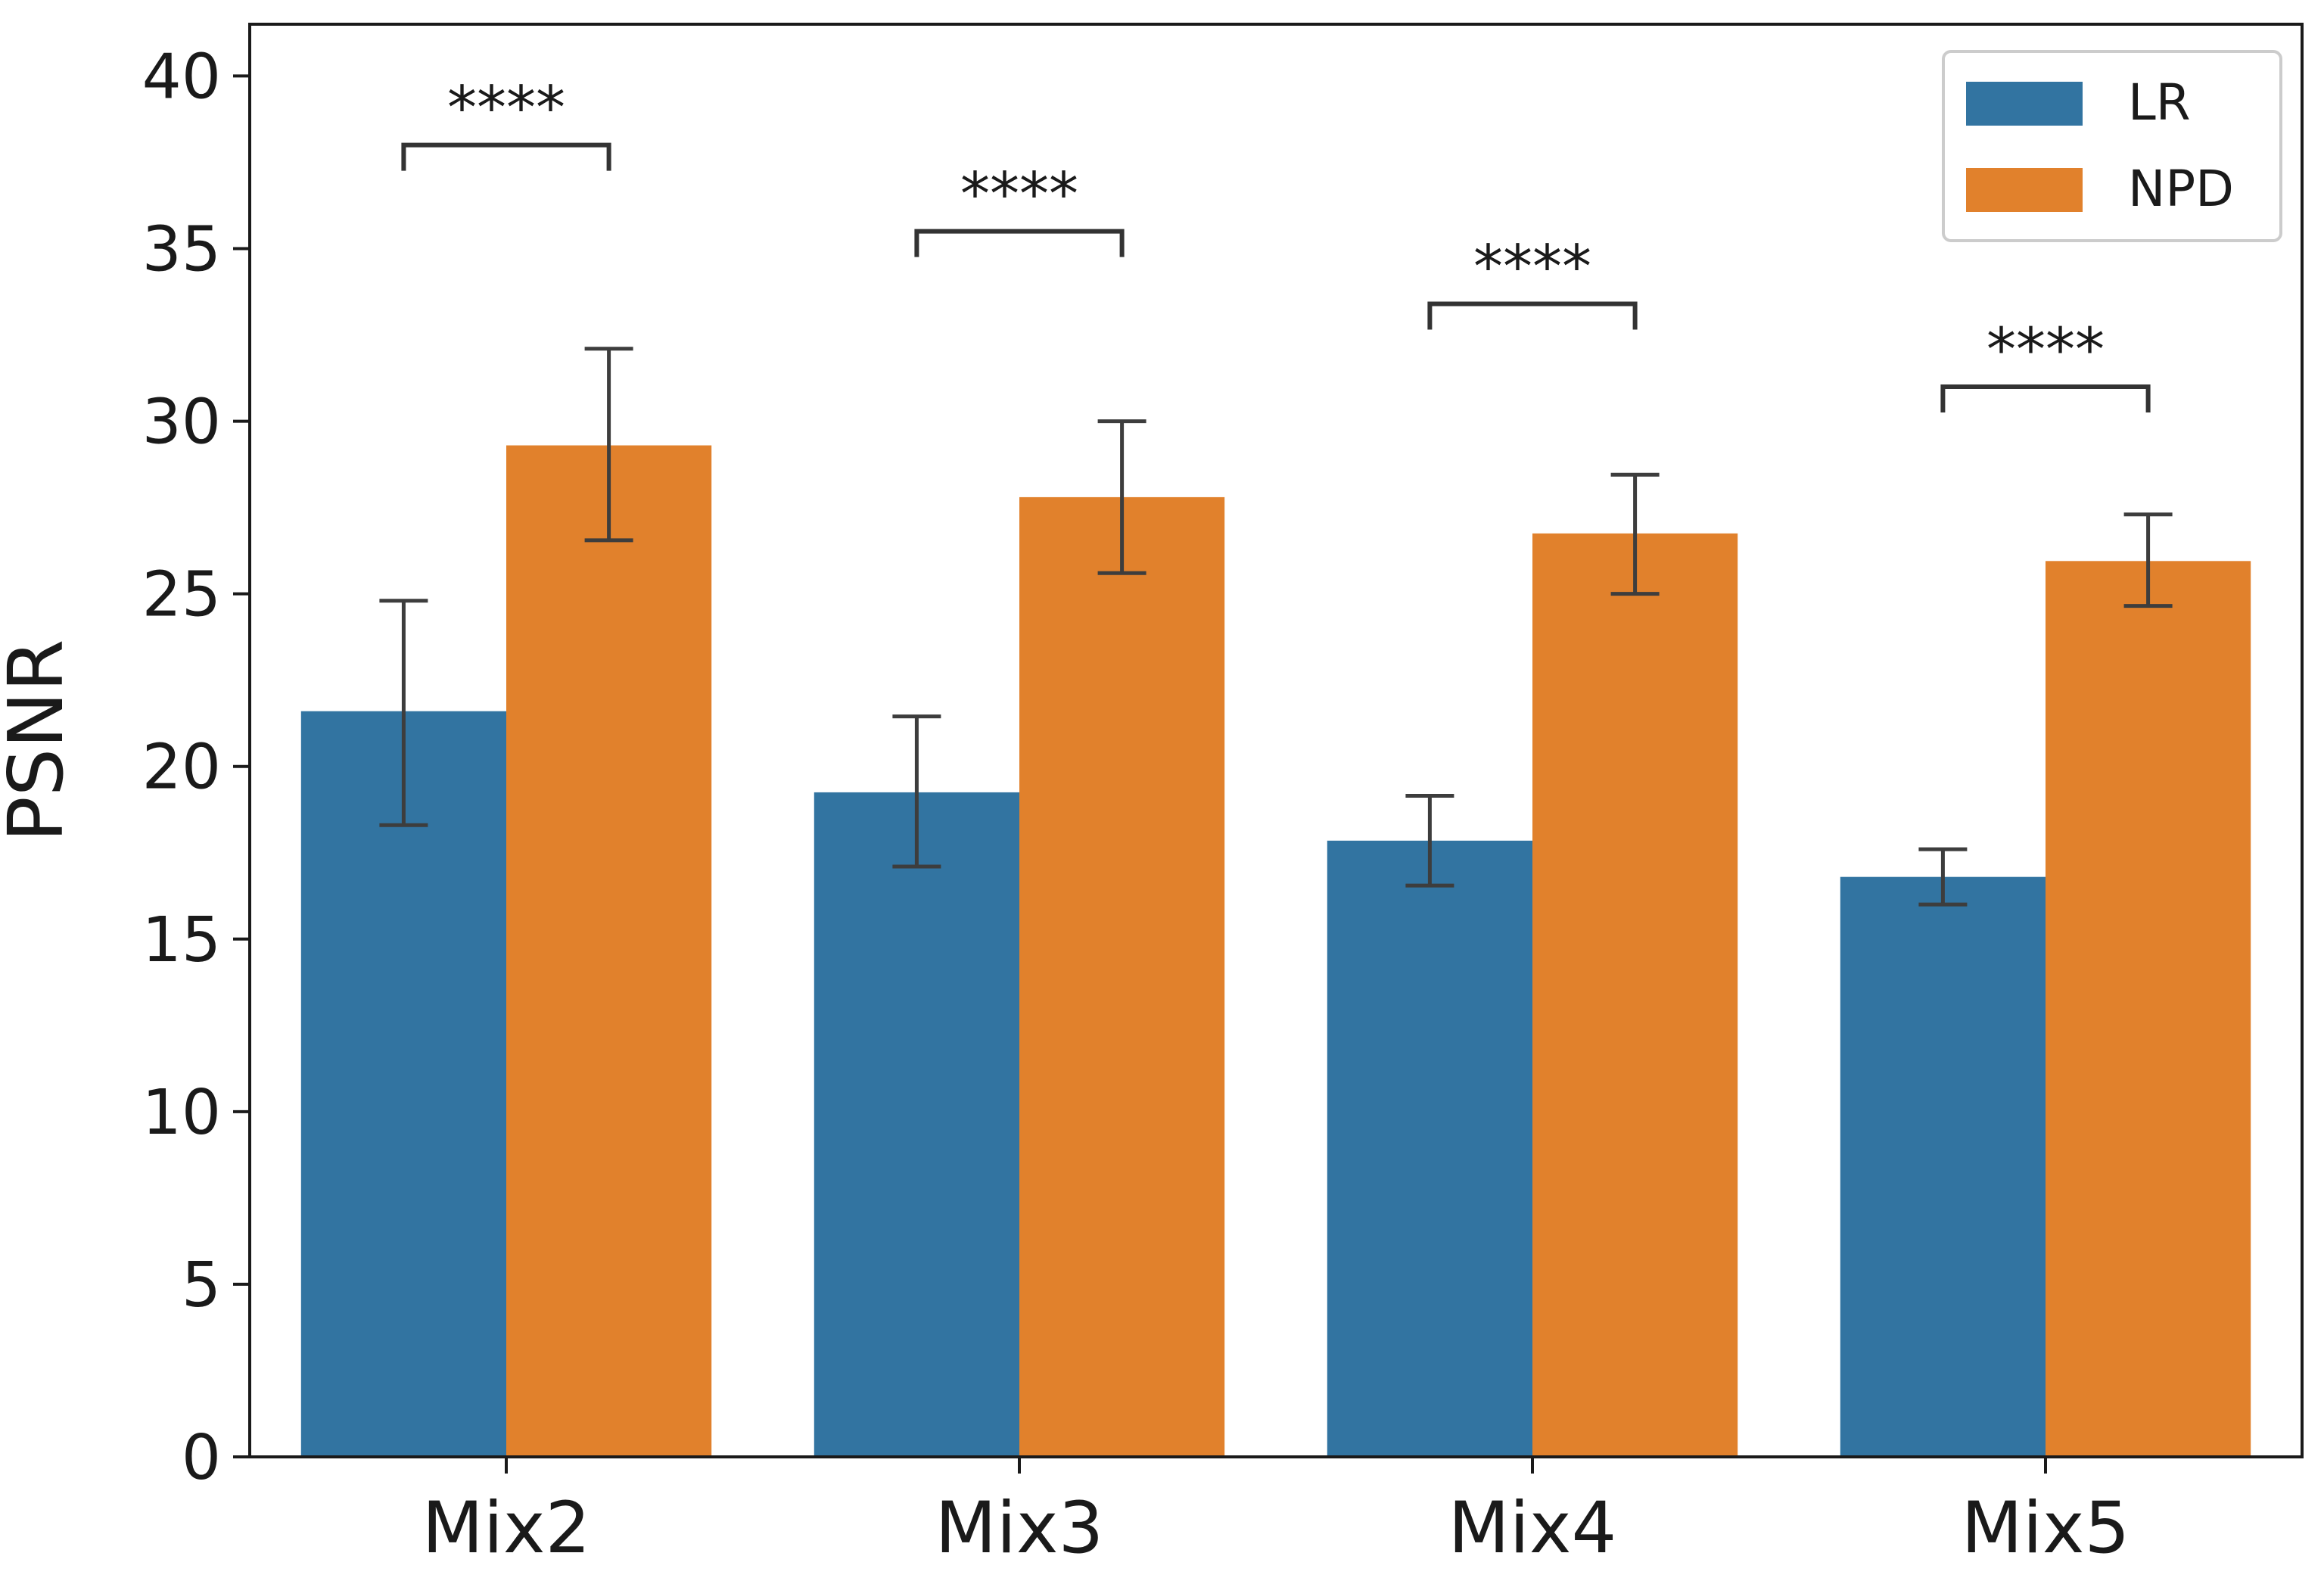  What do you see at coordinates (1122, 976) in the screenshot?
I see `bar-npd-mix3` at bounding box center [1122, 976].